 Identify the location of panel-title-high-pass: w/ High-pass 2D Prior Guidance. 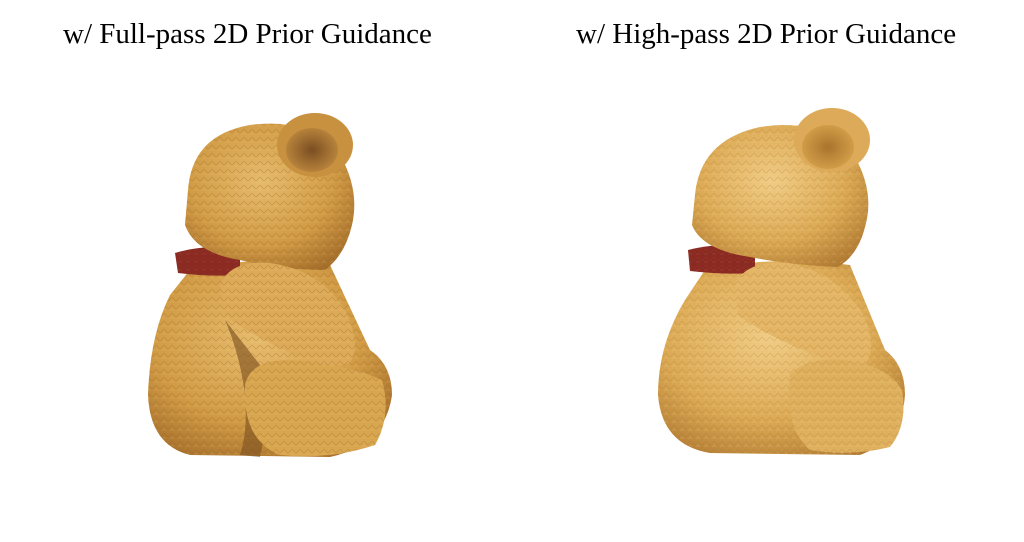
(766, 34).